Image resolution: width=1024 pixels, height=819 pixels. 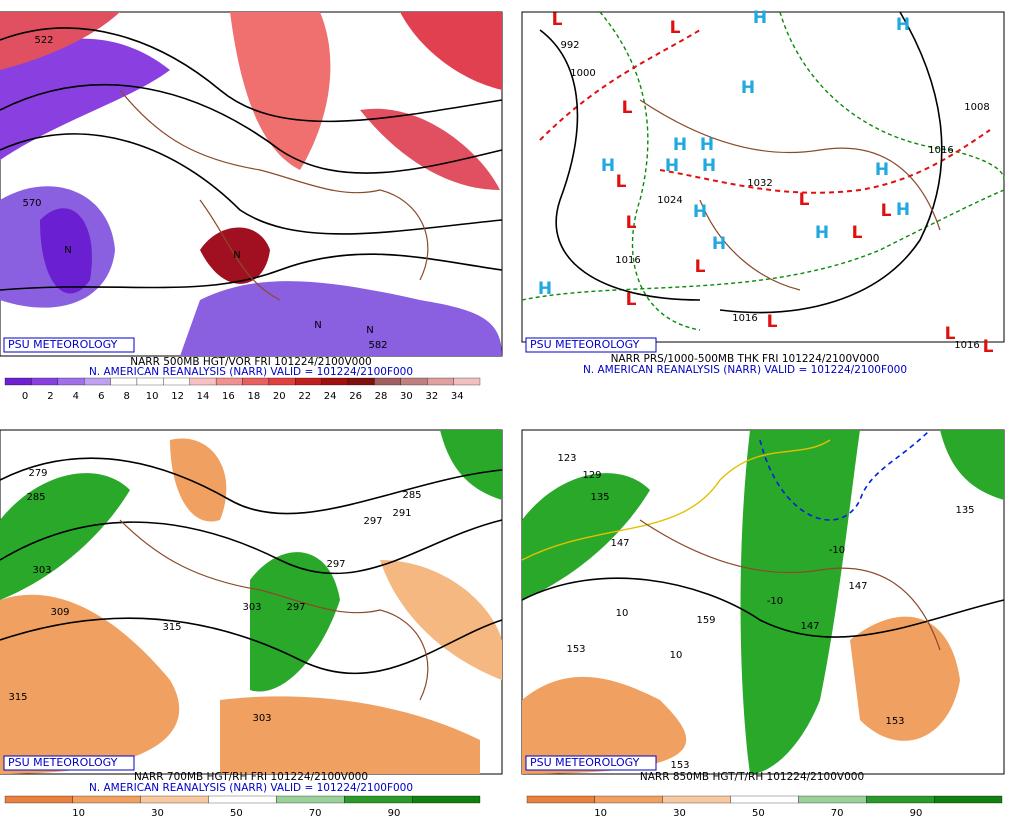 I want to click on colorbar-label: 6, so click(x=101, y=396).